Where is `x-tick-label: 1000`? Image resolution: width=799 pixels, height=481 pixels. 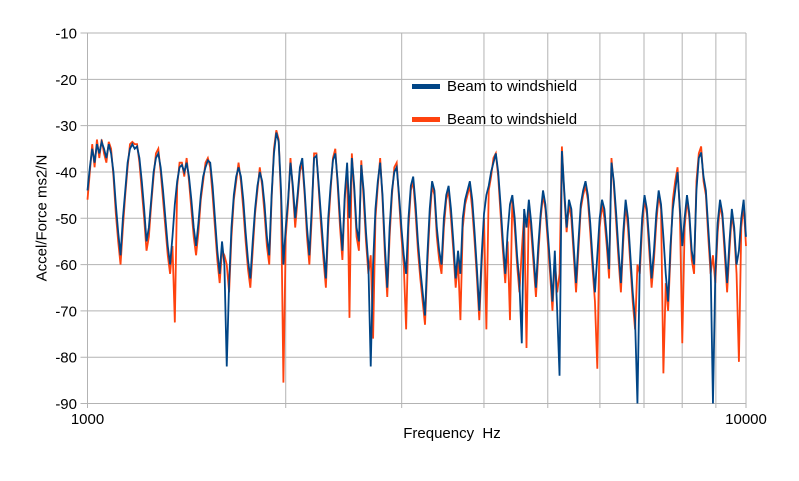
x-tick-label: 1000 is located at coordinates (87, 419).